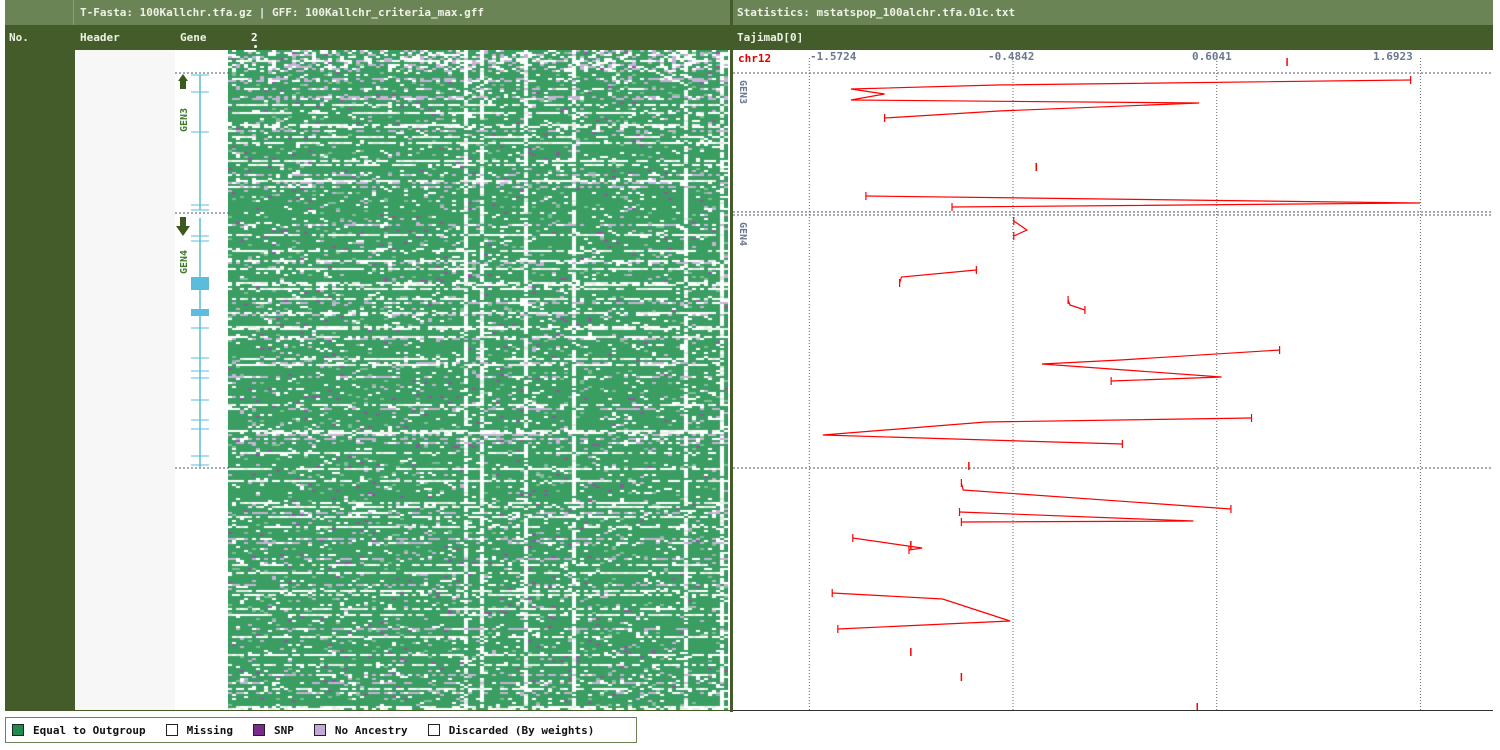  Describe the element at coordinates (367, 37) in the screenshot. I see `header-row` at that location.